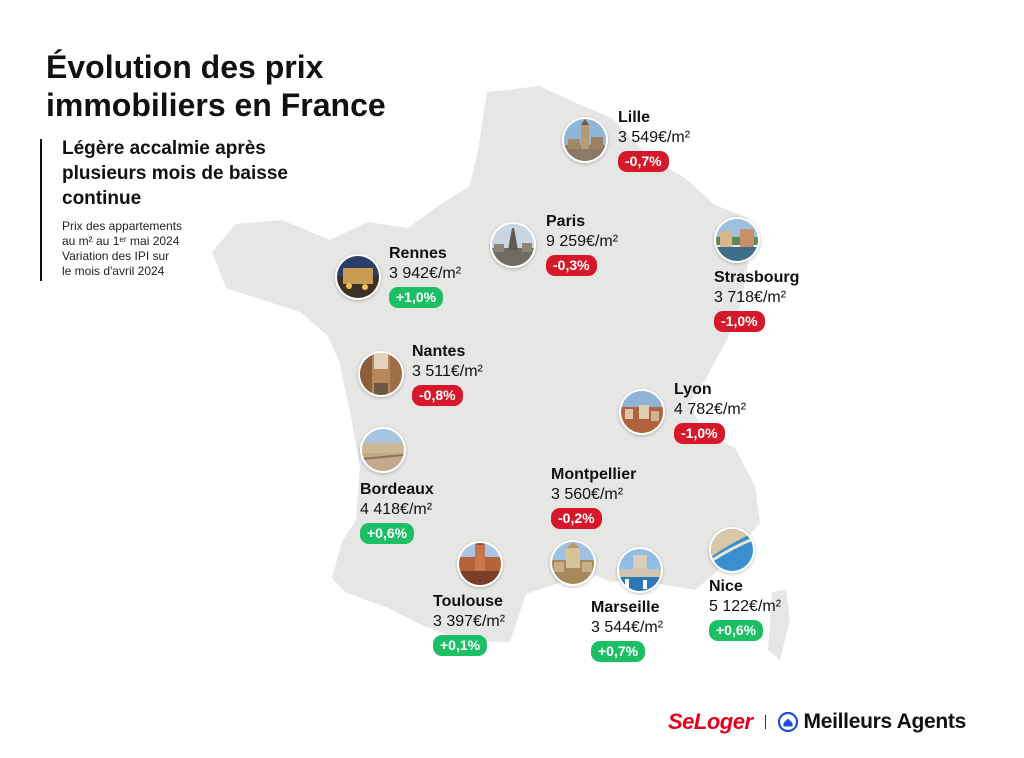 The image size is (1024, 758). I want to click on city-name: Strasbourg, so click(757, 277).